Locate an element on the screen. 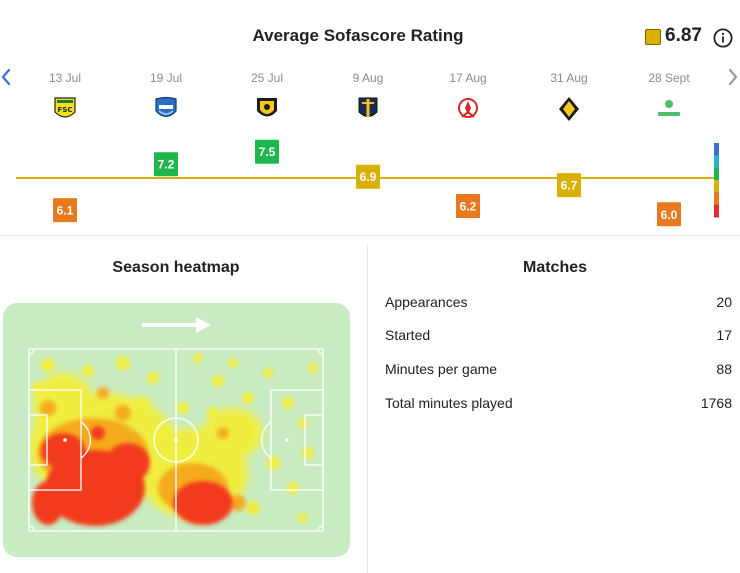 The width and height of the screenshot is (740, 573). next-matches-arrow is located at coordinates (733, 77).